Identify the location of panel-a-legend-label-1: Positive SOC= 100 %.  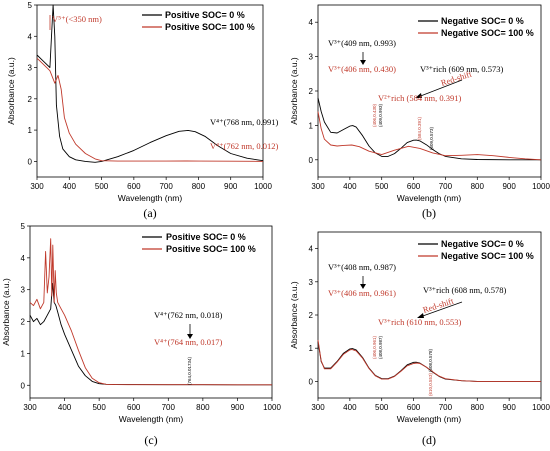
(210, 27).